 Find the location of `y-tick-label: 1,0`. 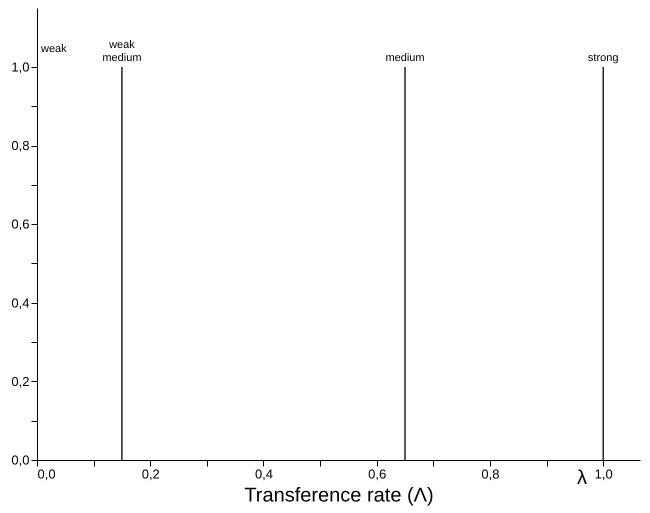

y-tick-label: 1,0 is located at coordinates (20, 66).